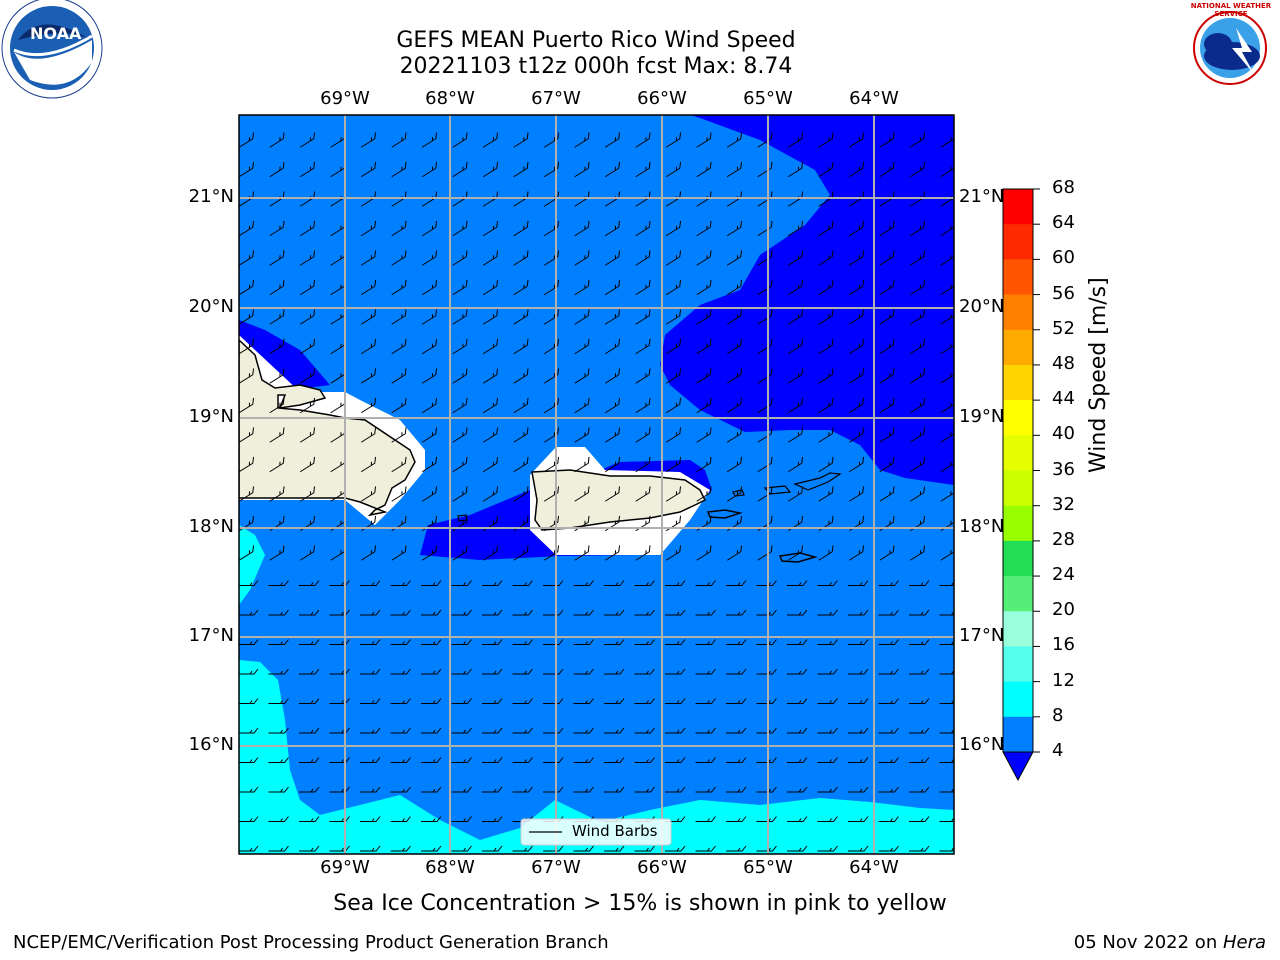 This screenshot has width=1280, height=960. Describe the element at coordinates (1244, 942) in the screenshot. I see `footer-host: Hera` at that location.